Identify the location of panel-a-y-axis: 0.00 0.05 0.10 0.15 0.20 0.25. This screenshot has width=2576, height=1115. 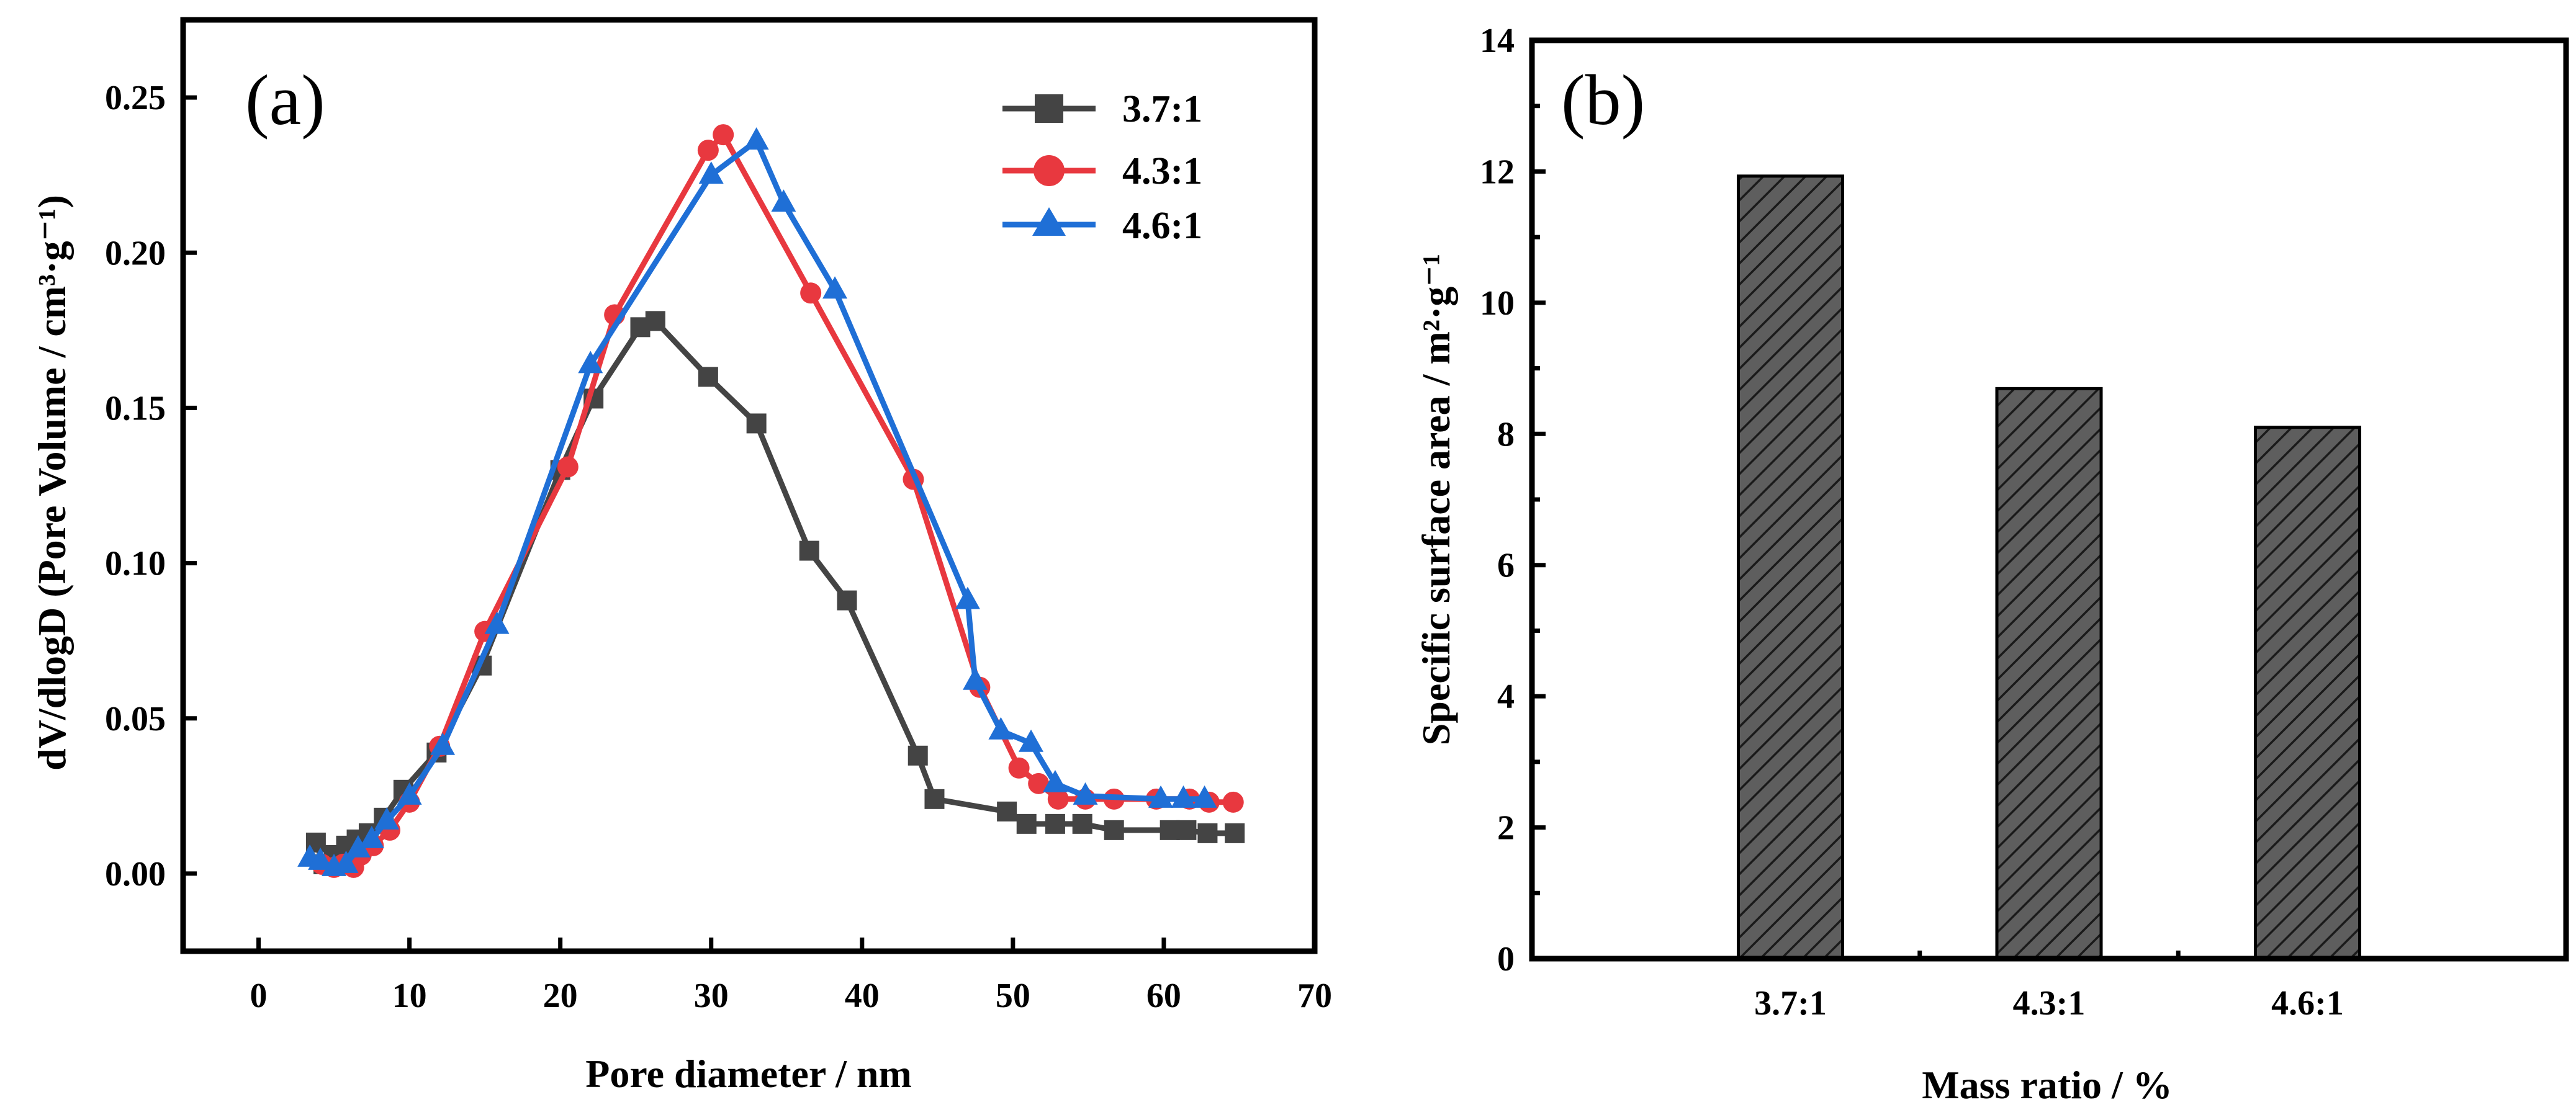
(151, 486).